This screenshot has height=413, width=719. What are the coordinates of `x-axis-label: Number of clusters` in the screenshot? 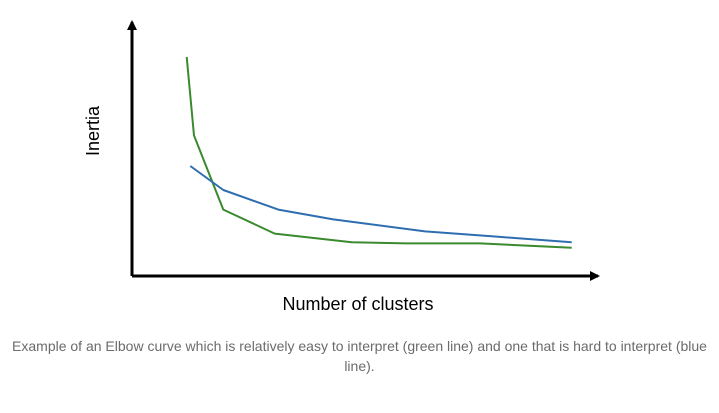 It's located at (357, 304).